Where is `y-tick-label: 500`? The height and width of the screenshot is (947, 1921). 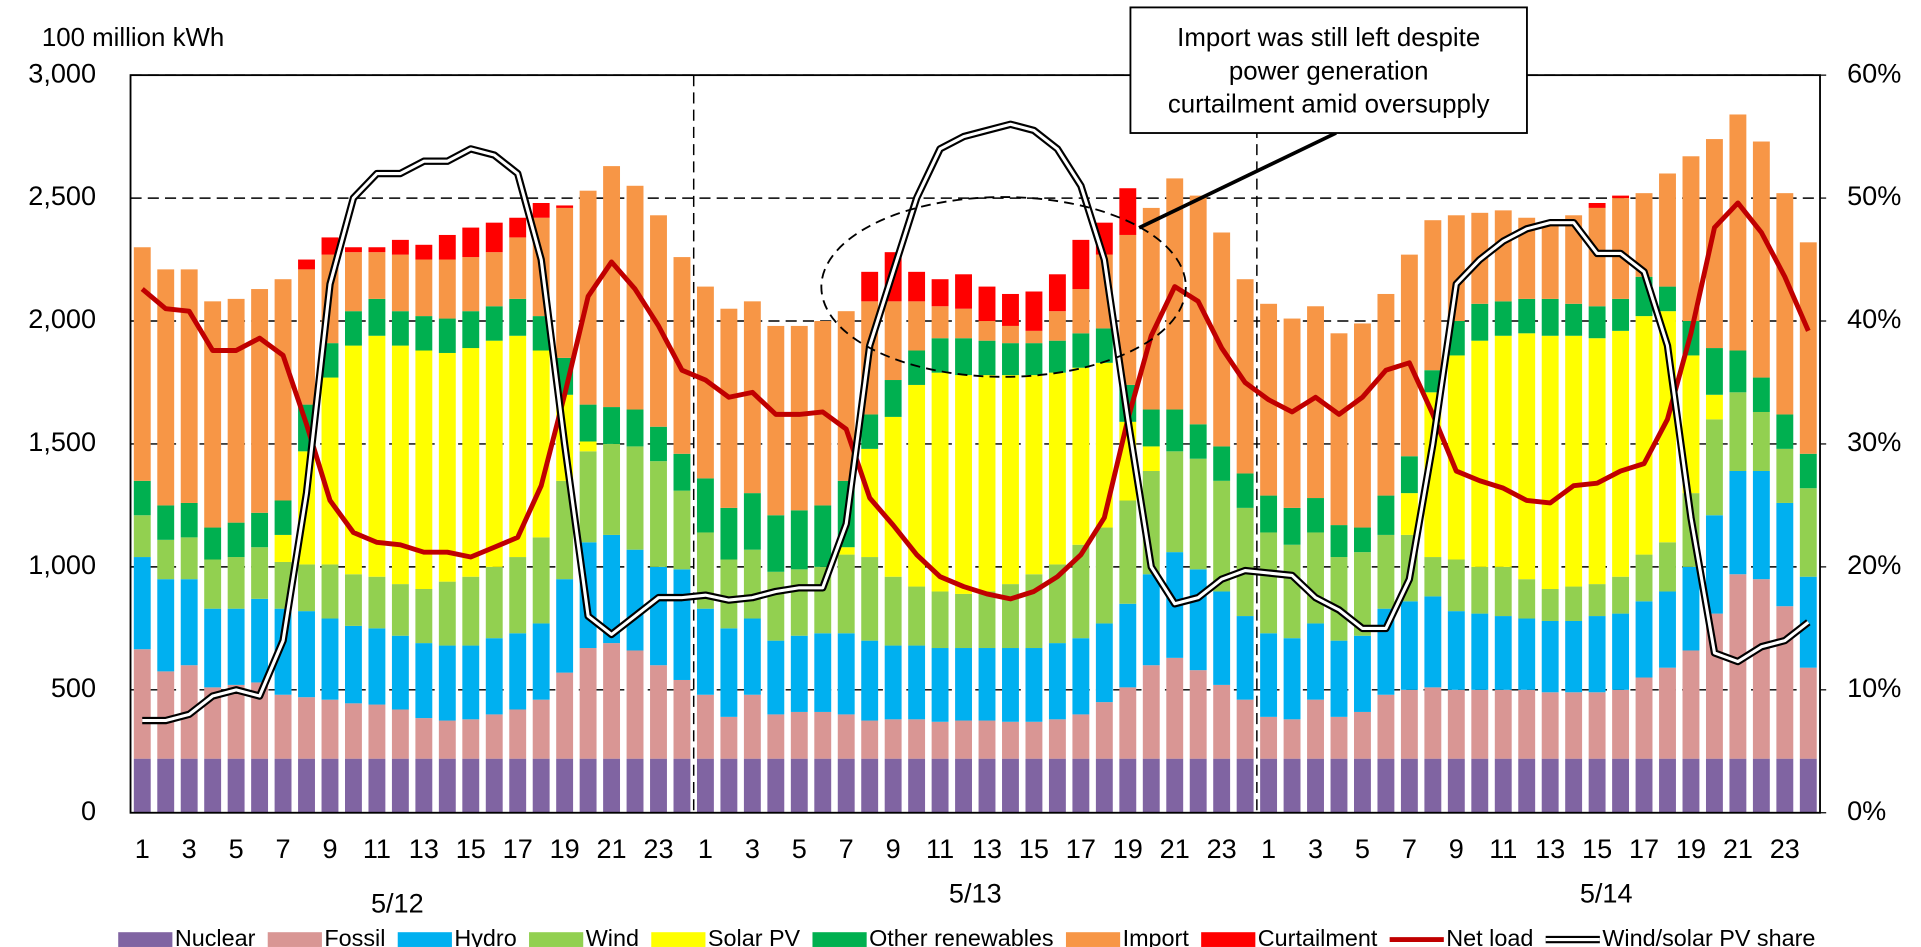 y-tick-label: 500 is located at coordinates (73, 687).